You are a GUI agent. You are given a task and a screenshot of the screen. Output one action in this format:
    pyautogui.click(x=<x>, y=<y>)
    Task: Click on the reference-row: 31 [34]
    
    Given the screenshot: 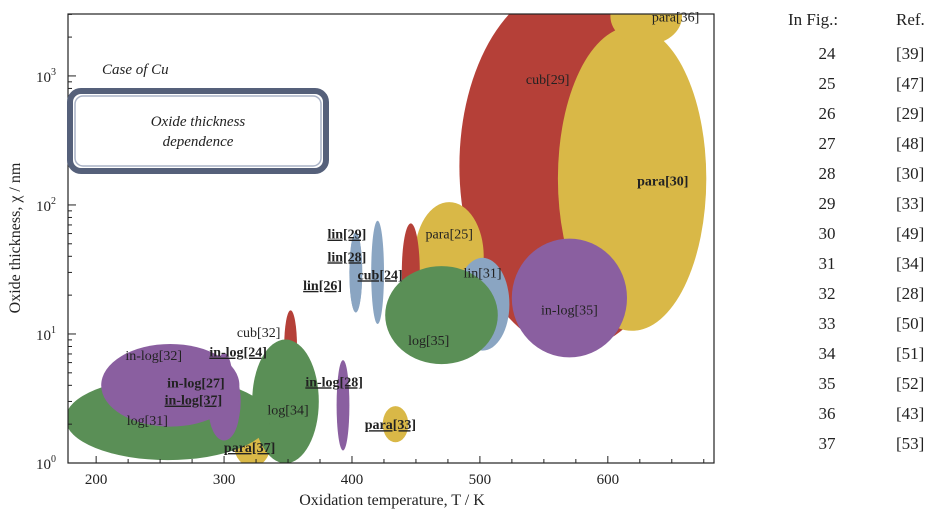 What is the action you would take?
    pyautogui.click(x=866, y=269)
    